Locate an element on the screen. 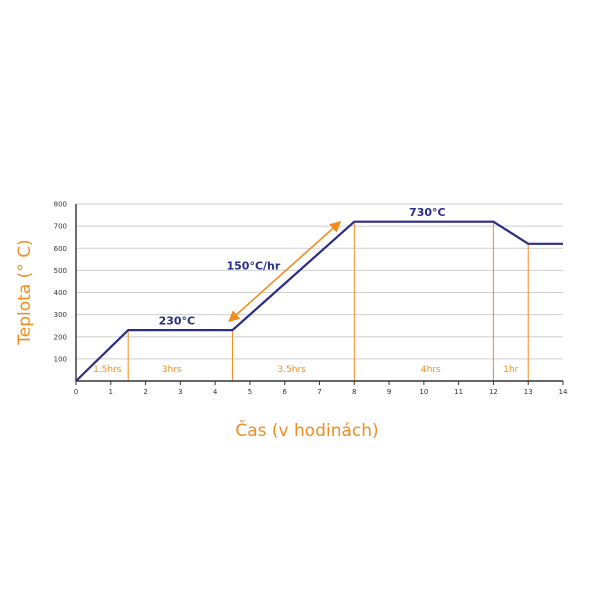 This screenshot has height=600, width=600. x-tick-label-4: 4 is located at coordinates (215, 392).